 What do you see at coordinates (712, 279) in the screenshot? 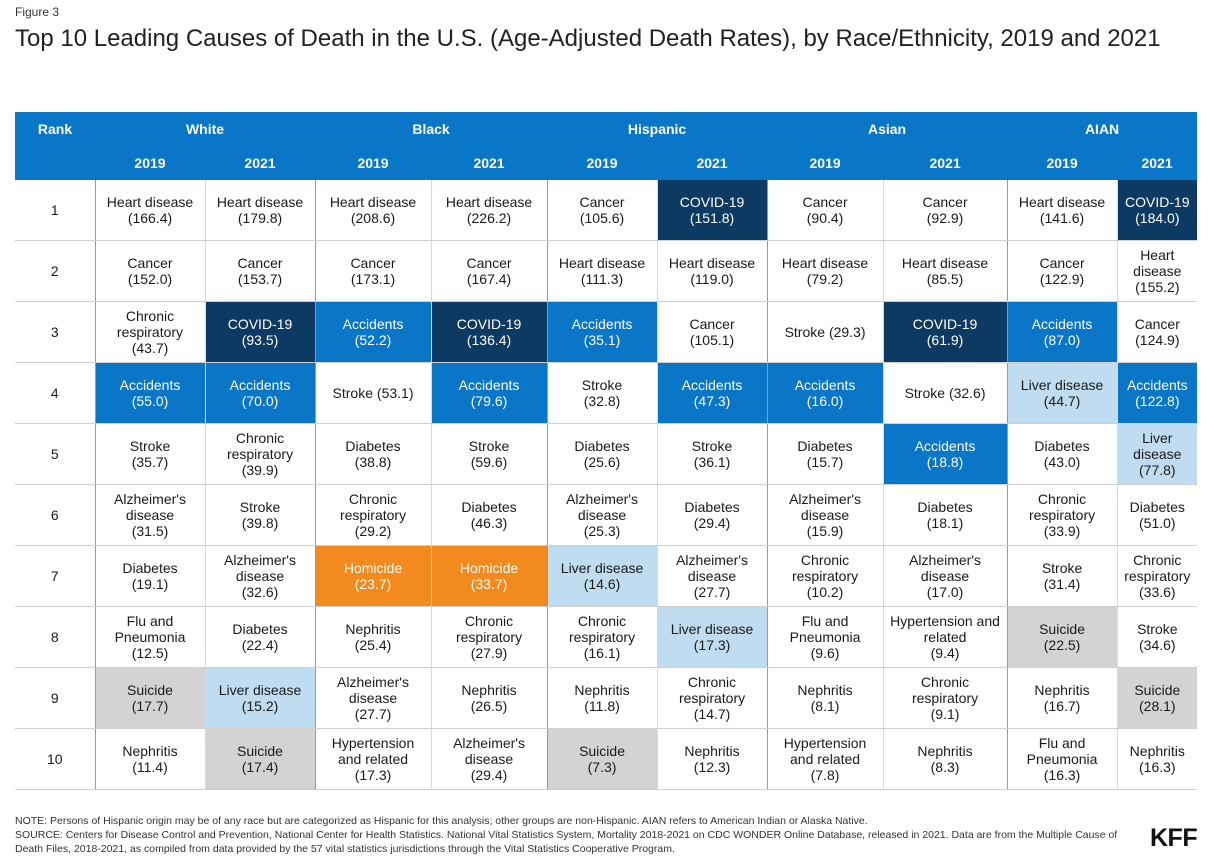
I see `death-rate-value: (119.0)` at bounding box center [712, 279].